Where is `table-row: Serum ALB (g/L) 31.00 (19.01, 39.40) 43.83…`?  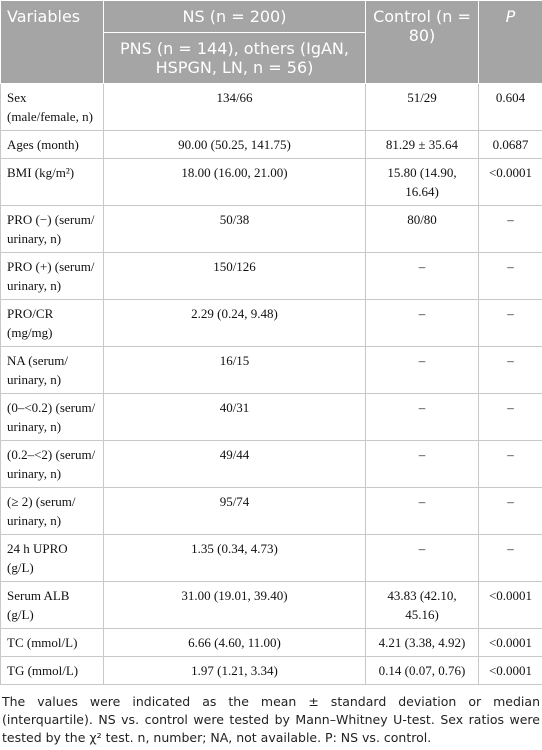 table-row: Serum ALB (g/L) 31.00 (19.01, 39.40) 43.83… is located at coordinates (271, 605).